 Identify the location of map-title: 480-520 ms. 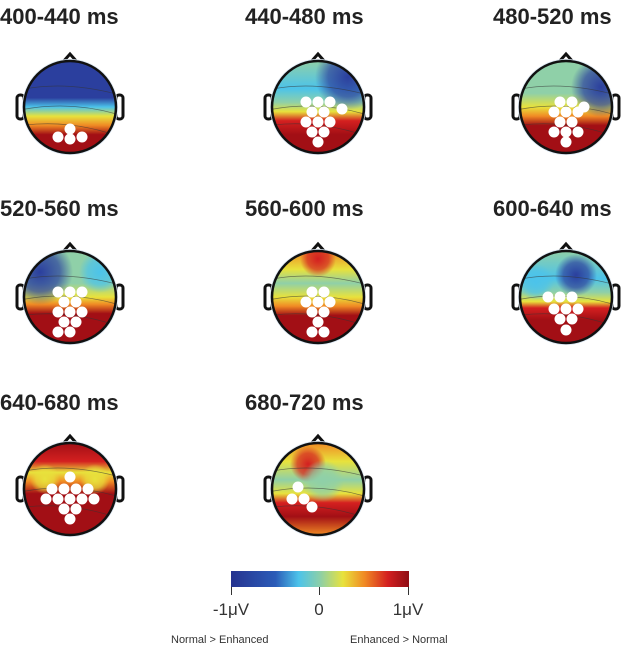
(552, 16).